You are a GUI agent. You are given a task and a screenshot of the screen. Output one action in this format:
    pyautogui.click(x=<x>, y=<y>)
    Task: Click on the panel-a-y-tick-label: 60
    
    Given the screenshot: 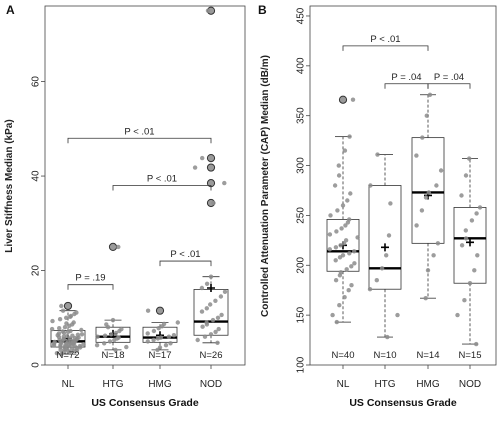 What is the action you would take?
    pyautogui.click(x=36, y=82)
    